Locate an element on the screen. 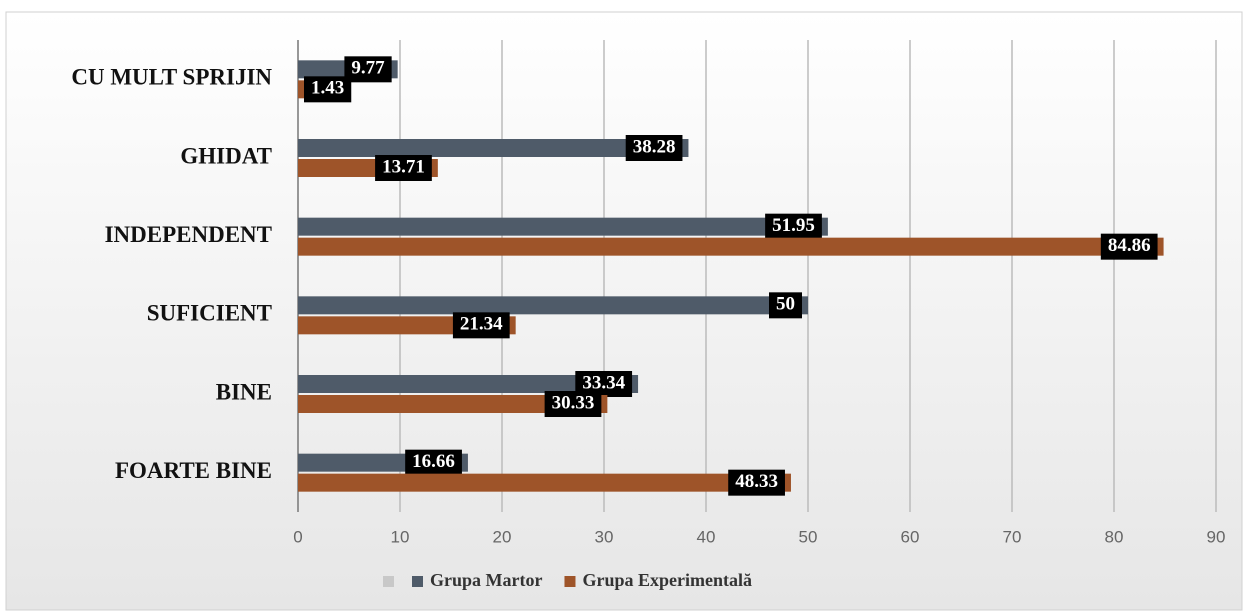 The width and height of the screenshot is (1246, 612). legend-label: Grupa Experimentală is located at coordinates (667, 580).